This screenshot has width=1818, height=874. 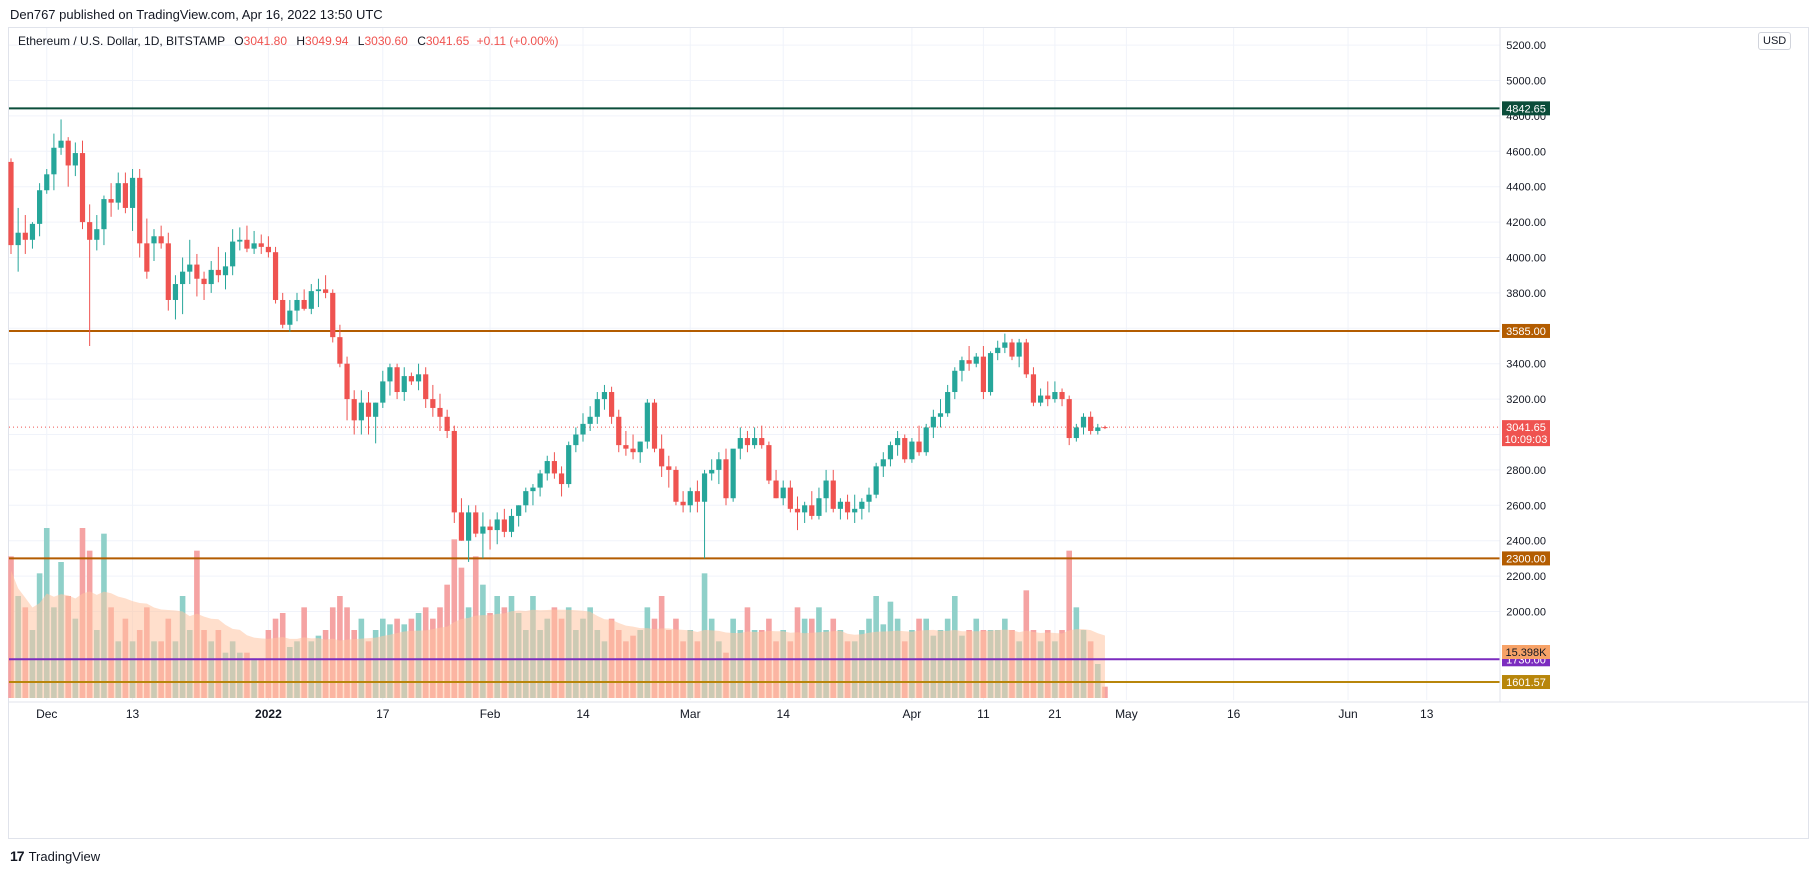 I want to click on level-price-label: 4842.65, so click(x=1526, y=109).